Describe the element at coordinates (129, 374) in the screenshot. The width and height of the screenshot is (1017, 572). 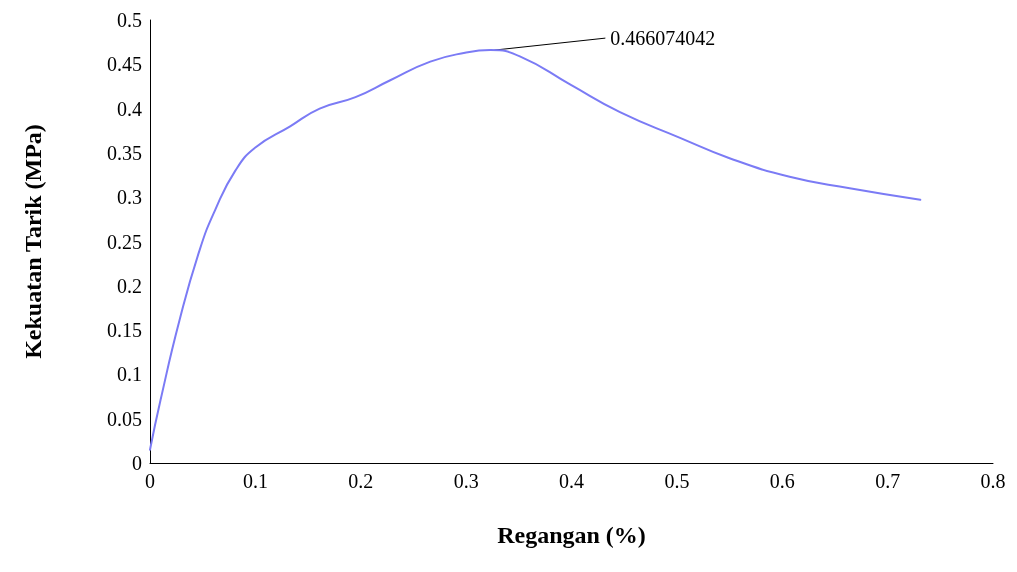
I see `y-tick-label: 0.1` at that location.